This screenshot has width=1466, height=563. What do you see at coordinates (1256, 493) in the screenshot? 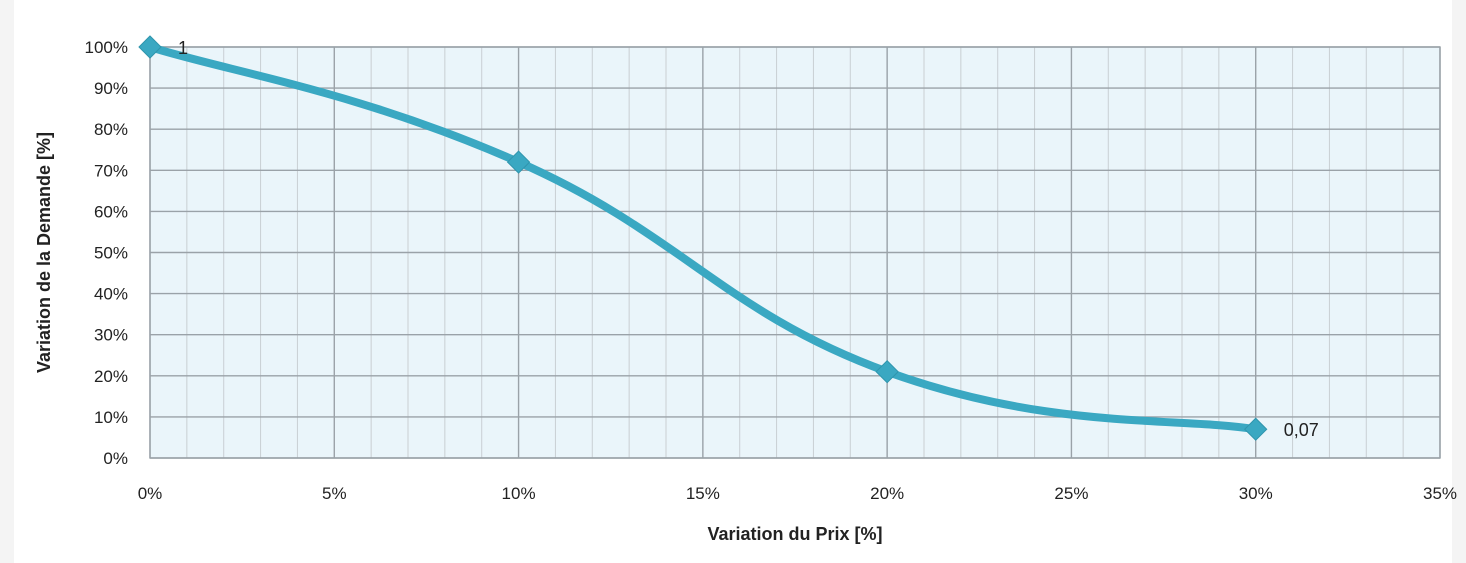
I see `x-tick-label: 30%` at bounding box center [1256, 493].